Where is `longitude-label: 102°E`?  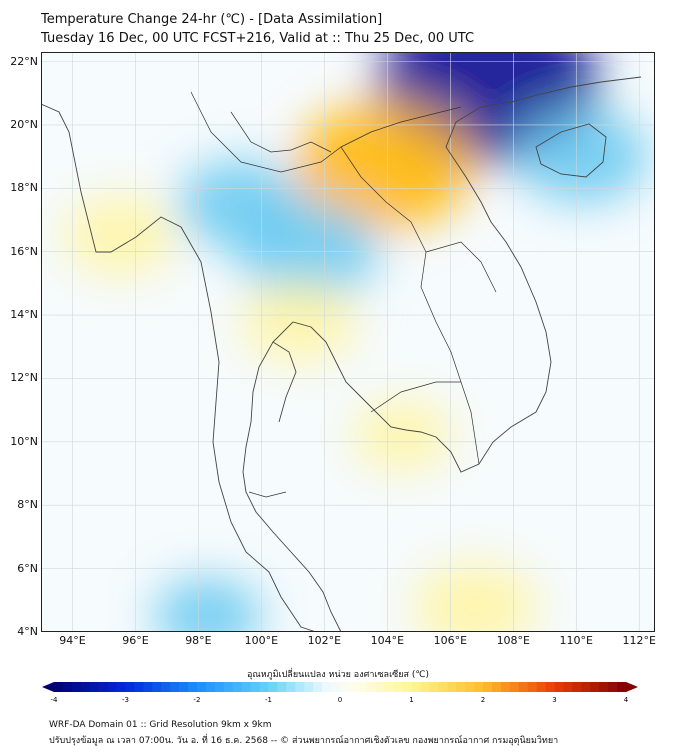
longitude-label: 102°E is located at coordinates (324, 640).